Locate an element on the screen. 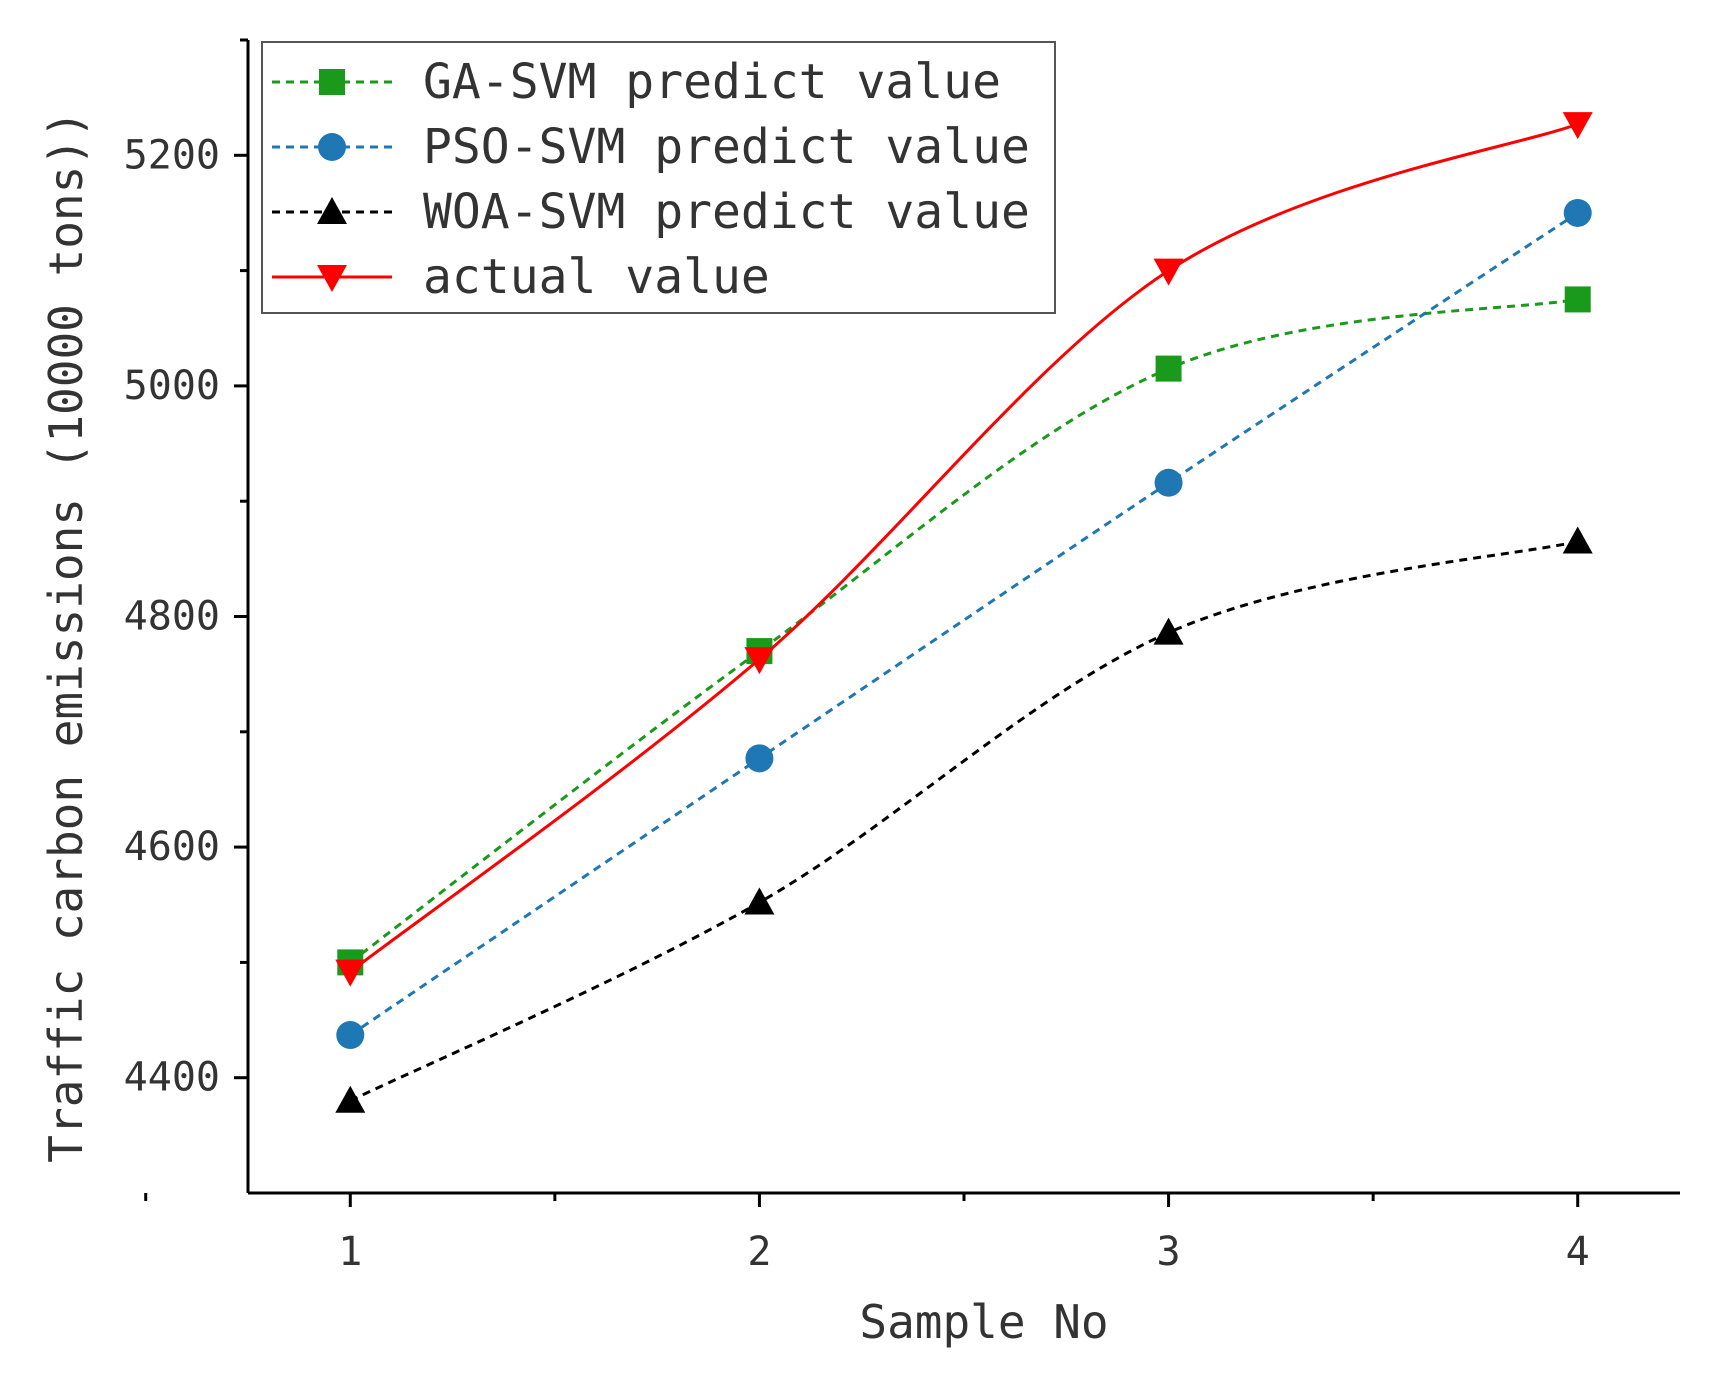 Image resolution: width=1709 pixels, height=1376 pixels. legend-marker-ga-svm-predict-value is located at coordinates (332, 82).